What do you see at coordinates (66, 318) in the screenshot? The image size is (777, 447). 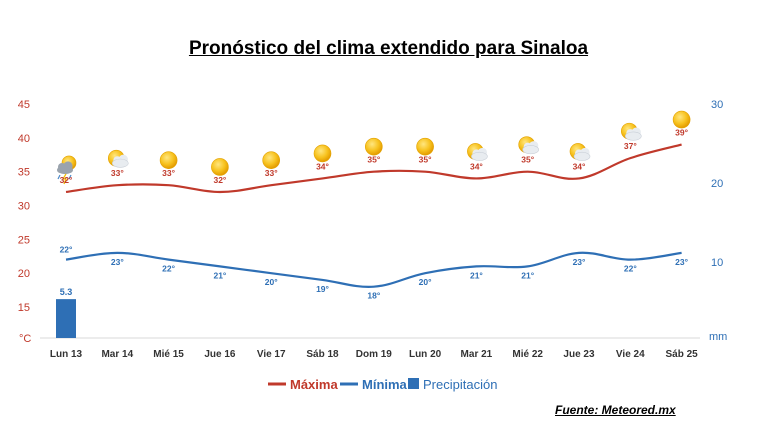 I see `precip-bar` at bounding box center [66, 318].